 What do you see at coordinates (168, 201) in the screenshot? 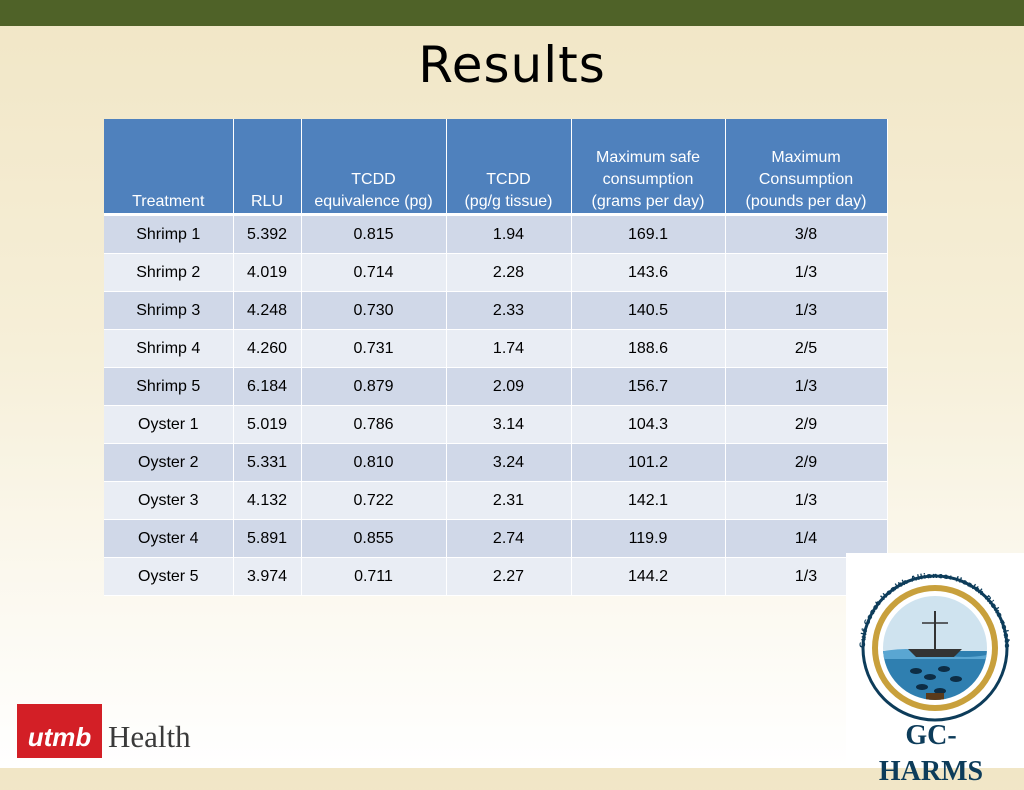
I see `column-header-line: Treatment` at bounding box center [168, 201].